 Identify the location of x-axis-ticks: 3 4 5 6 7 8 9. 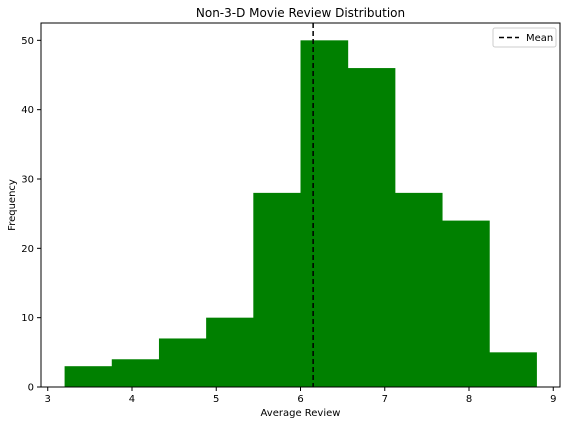
(300, 396).